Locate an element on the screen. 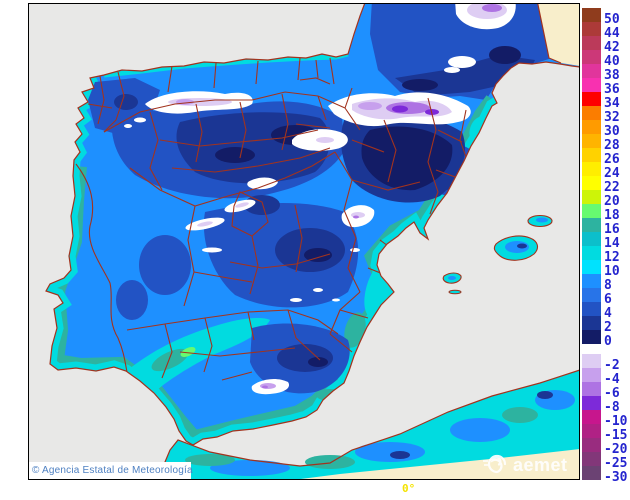 The width and height of the screenshot is (630, 500). north-africa is located at coordinates (369, 424).